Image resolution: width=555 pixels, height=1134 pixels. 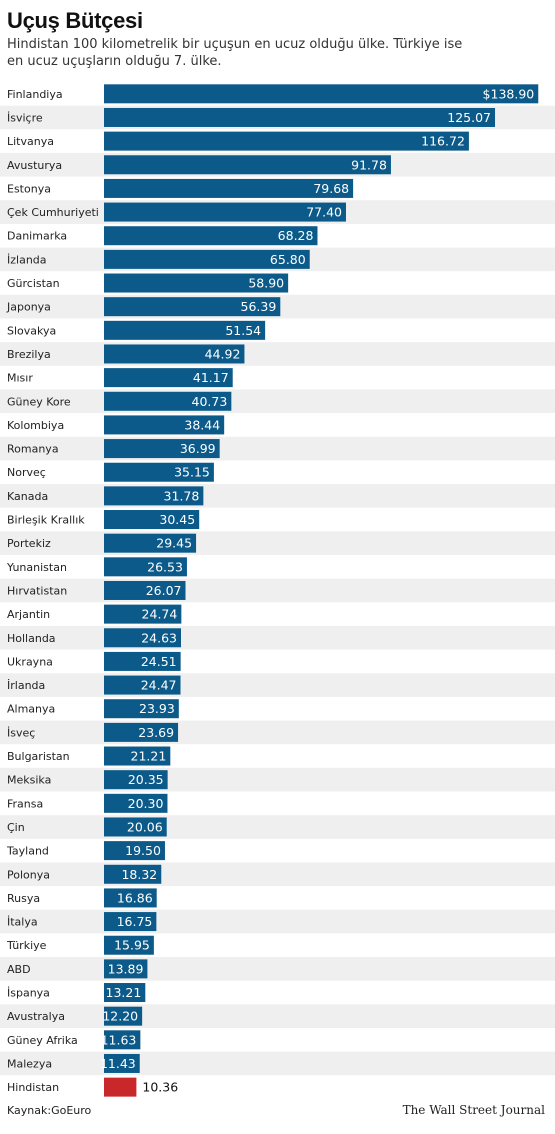 What do you see at coordinates (266, 283) in the screenshot?
I see `data-label: 58.90` at bounding box center [266, 283].